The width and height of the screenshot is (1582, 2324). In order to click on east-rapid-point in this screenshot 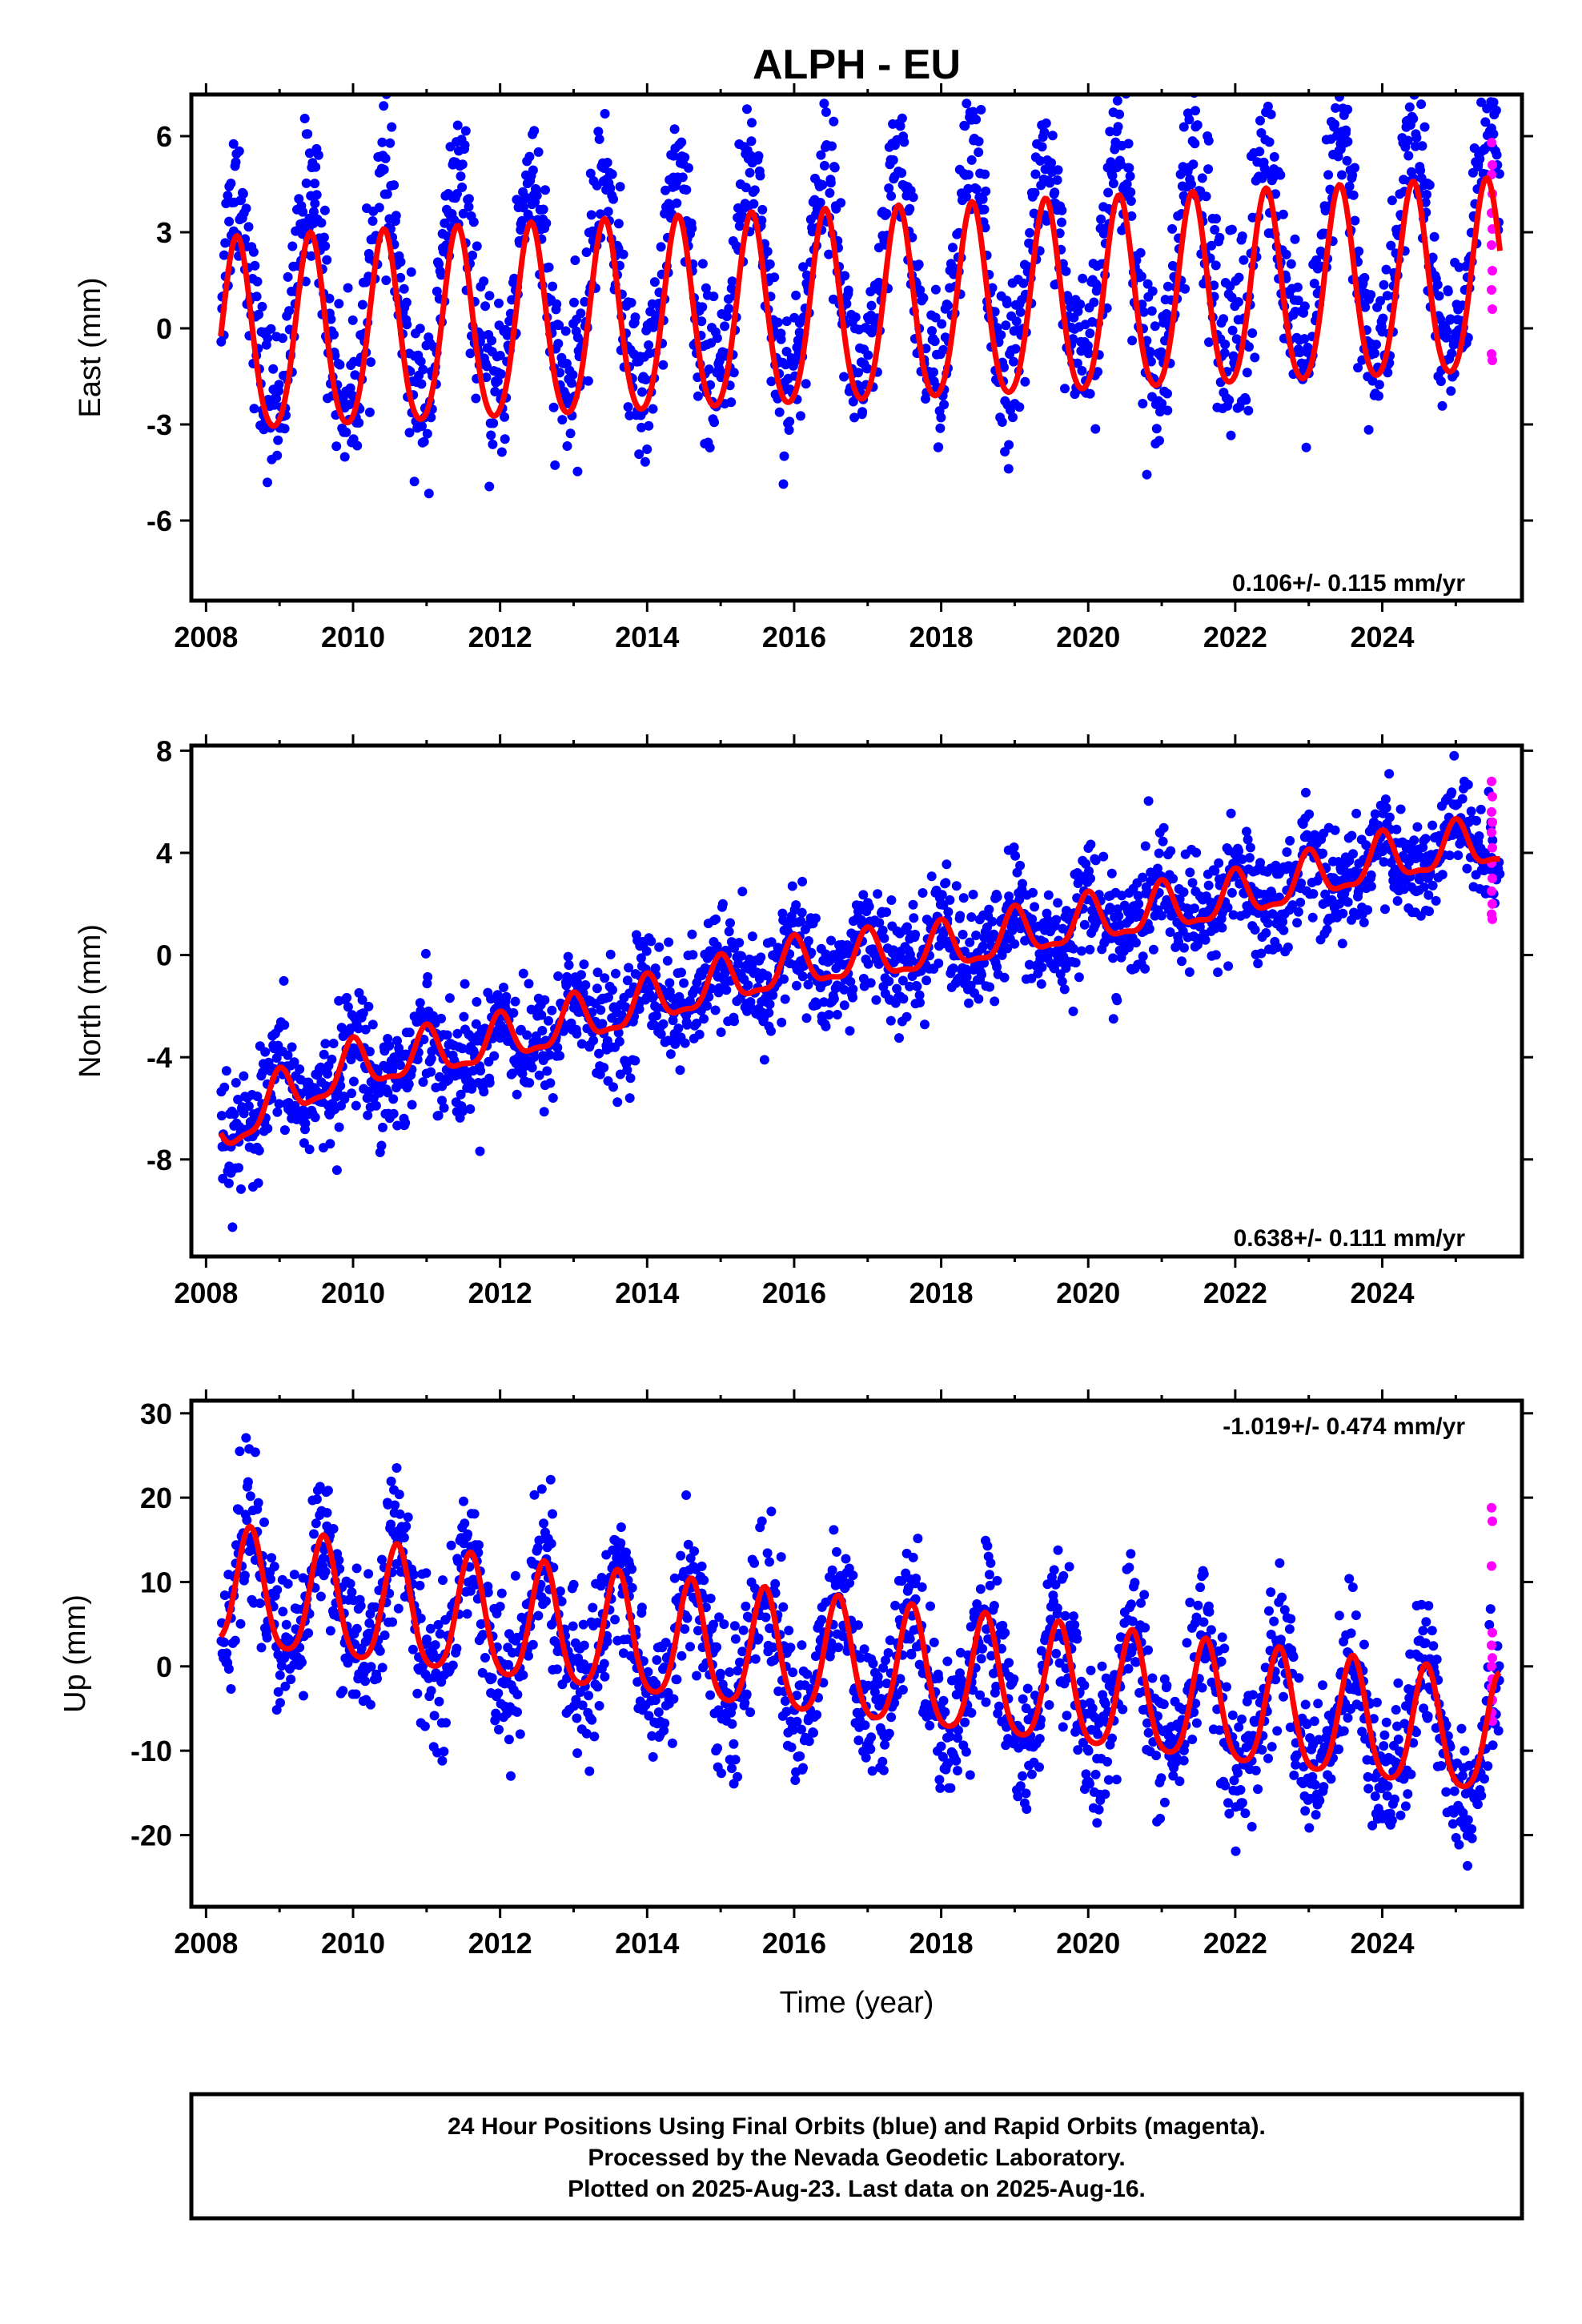, I will do `click(1491, 290)`.